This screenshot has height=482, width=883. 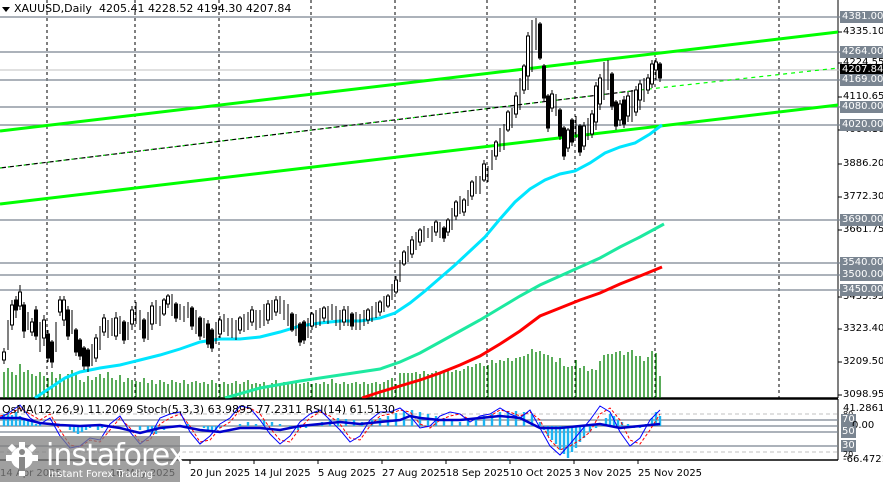 I want to click on date-label: 5 Aug 2025, so click(x=347, y=473).